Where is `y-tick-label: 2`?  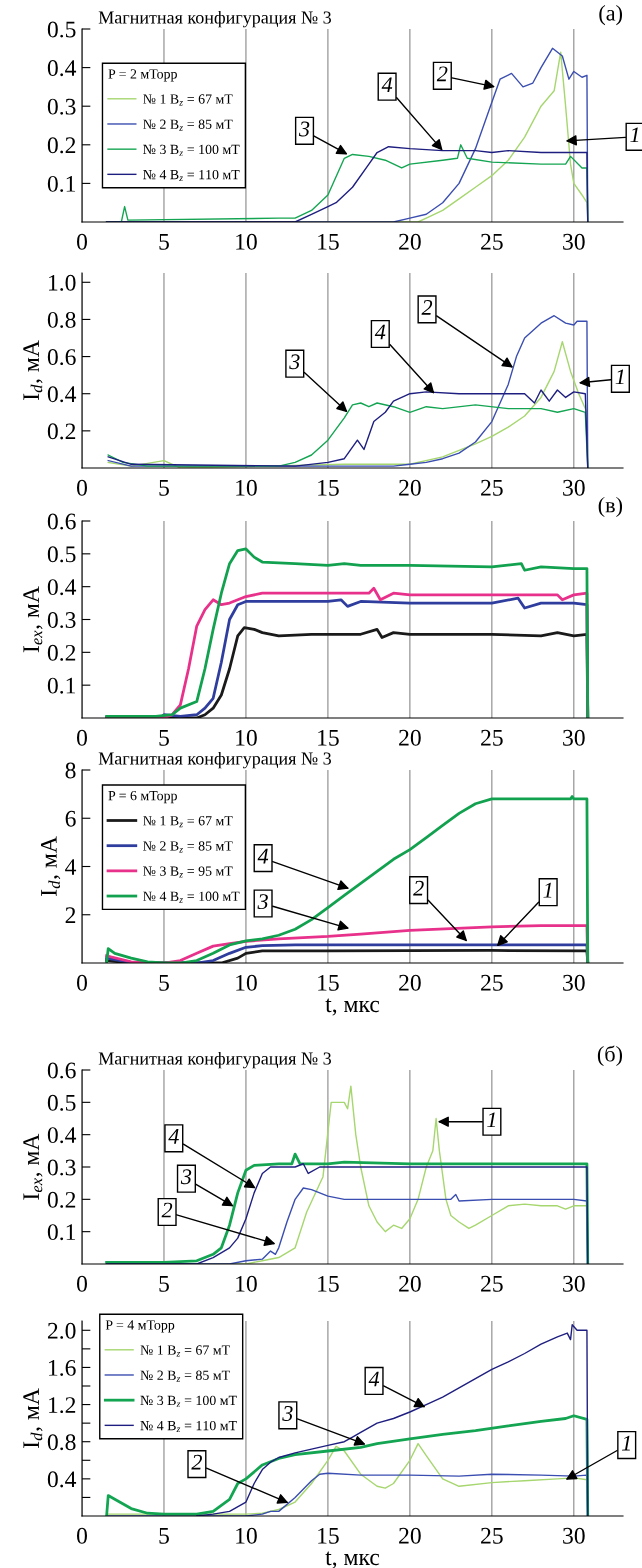
y-tick-label: 2 is located at coordinates (70, 915).